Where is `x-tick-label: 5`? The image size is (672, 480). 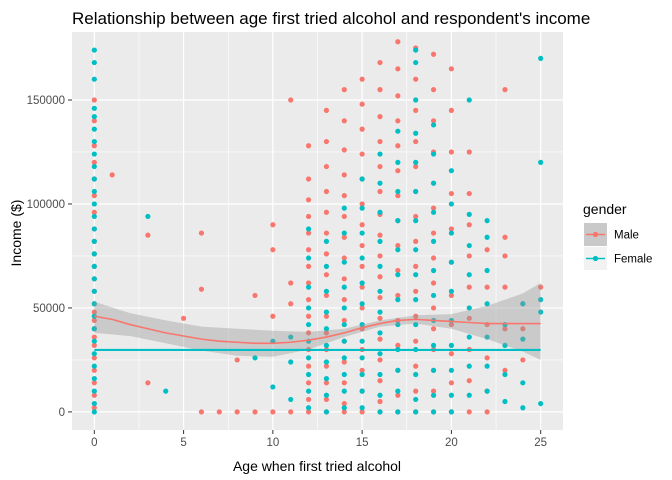
x-tick-label: 5 is located at coordinates (183, 443).